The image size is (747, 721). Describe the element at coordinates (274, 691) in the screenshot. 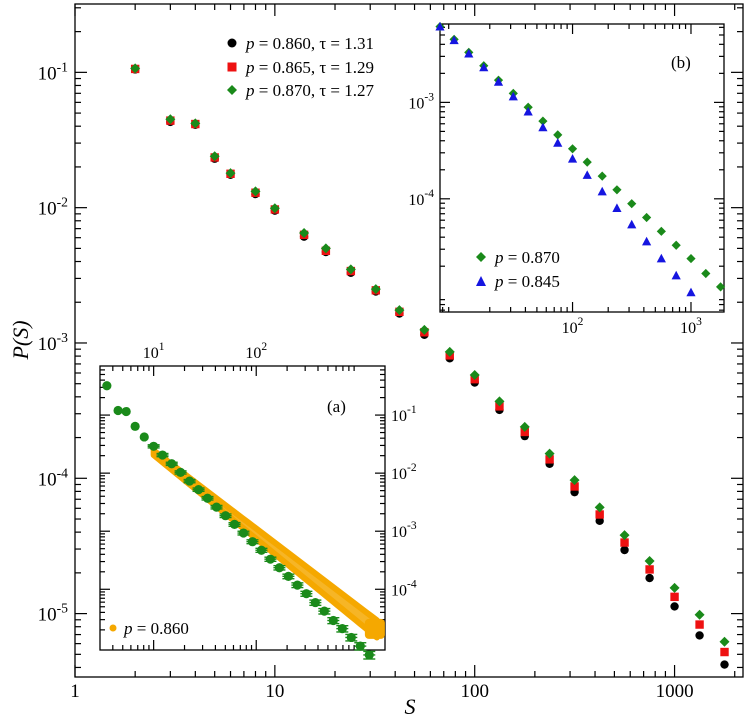

I see `x-tick-label: 10` at that location.